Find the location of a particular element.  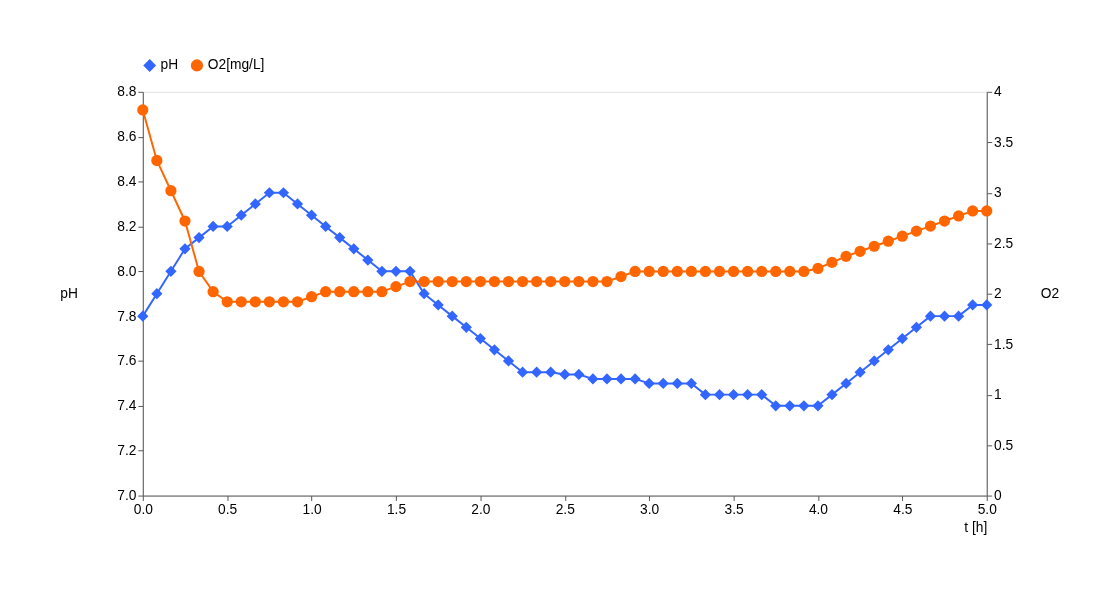

x-tick-label: 2.5 is located at coordinates (565, 509).